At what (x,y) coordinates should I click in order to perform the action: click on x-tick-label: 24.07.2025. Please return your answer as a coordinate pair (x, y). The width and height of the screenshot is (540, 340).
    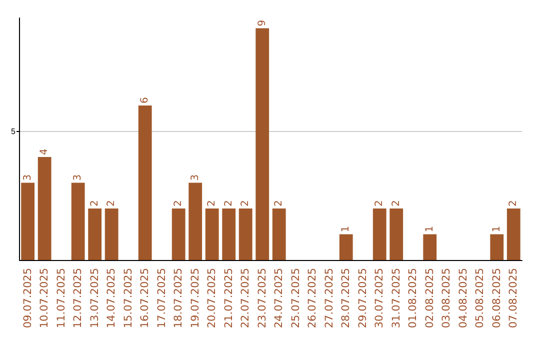
    Looking at the image, I should click on (279, 298).